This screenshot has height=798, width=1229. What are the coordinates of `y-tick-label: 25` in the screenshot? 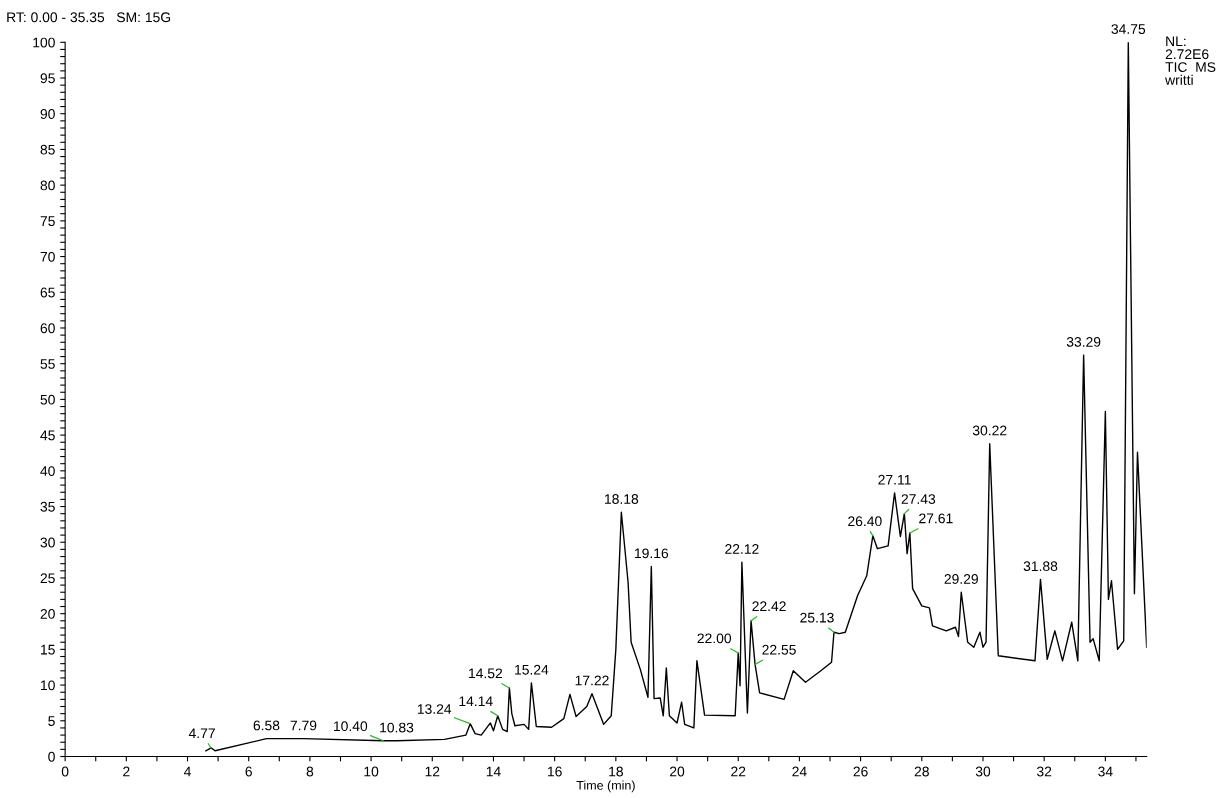 It's located at (47, 578).